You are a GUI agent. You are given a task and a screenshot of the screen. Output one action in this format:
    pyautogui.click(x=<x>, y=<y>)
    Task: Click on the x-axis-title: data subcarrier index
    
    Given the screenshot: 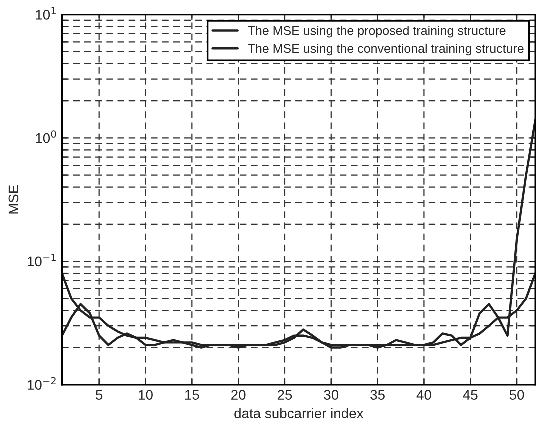 What is the action you would take?
    pyautogui.click(x=299, y=413)
    